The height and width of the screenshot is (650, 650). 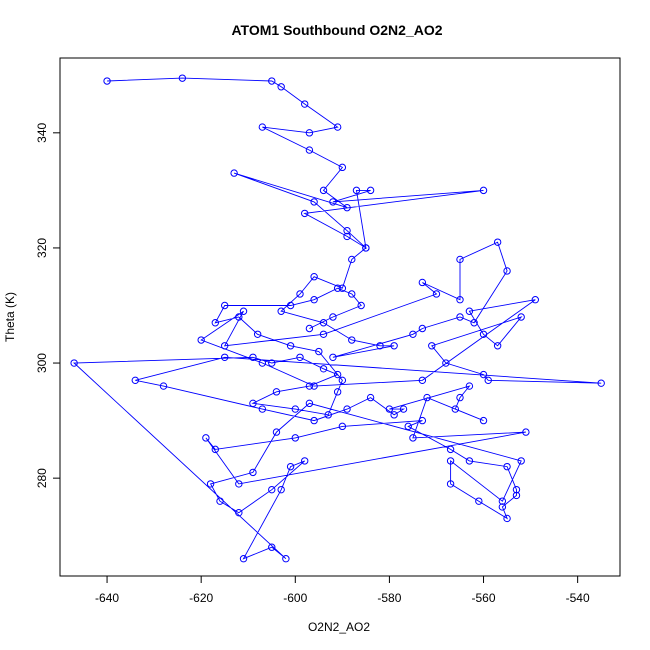 I want to click on x-tick-label: -620, so click(x=201, y=598).